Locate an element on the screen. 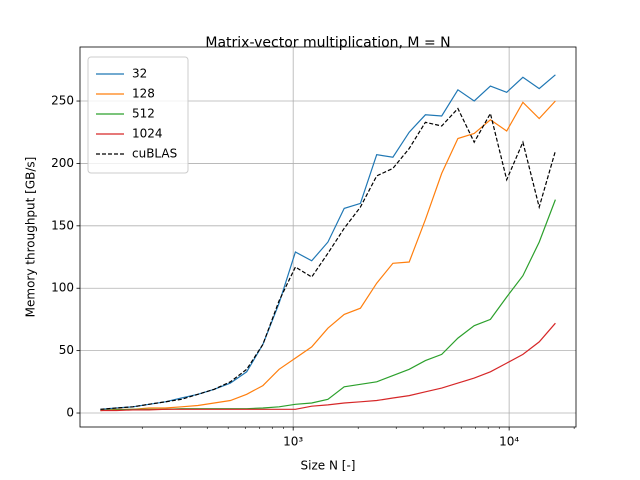 This screenshot has width=640, height=480. chart-title: Matrix-vector multiplication, M = N is located at coordinates (327, 43).